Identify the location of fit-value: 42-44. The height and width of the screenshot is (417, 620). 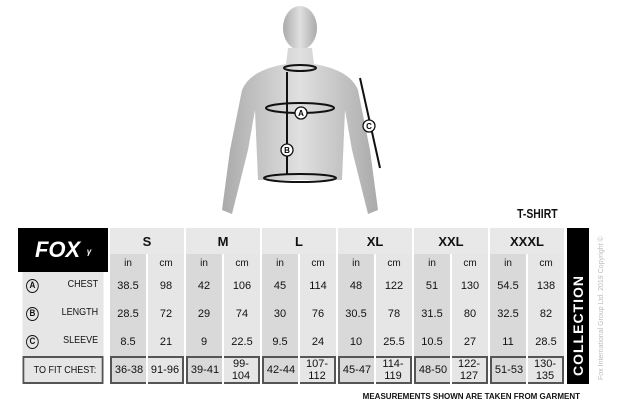
(280, 370).